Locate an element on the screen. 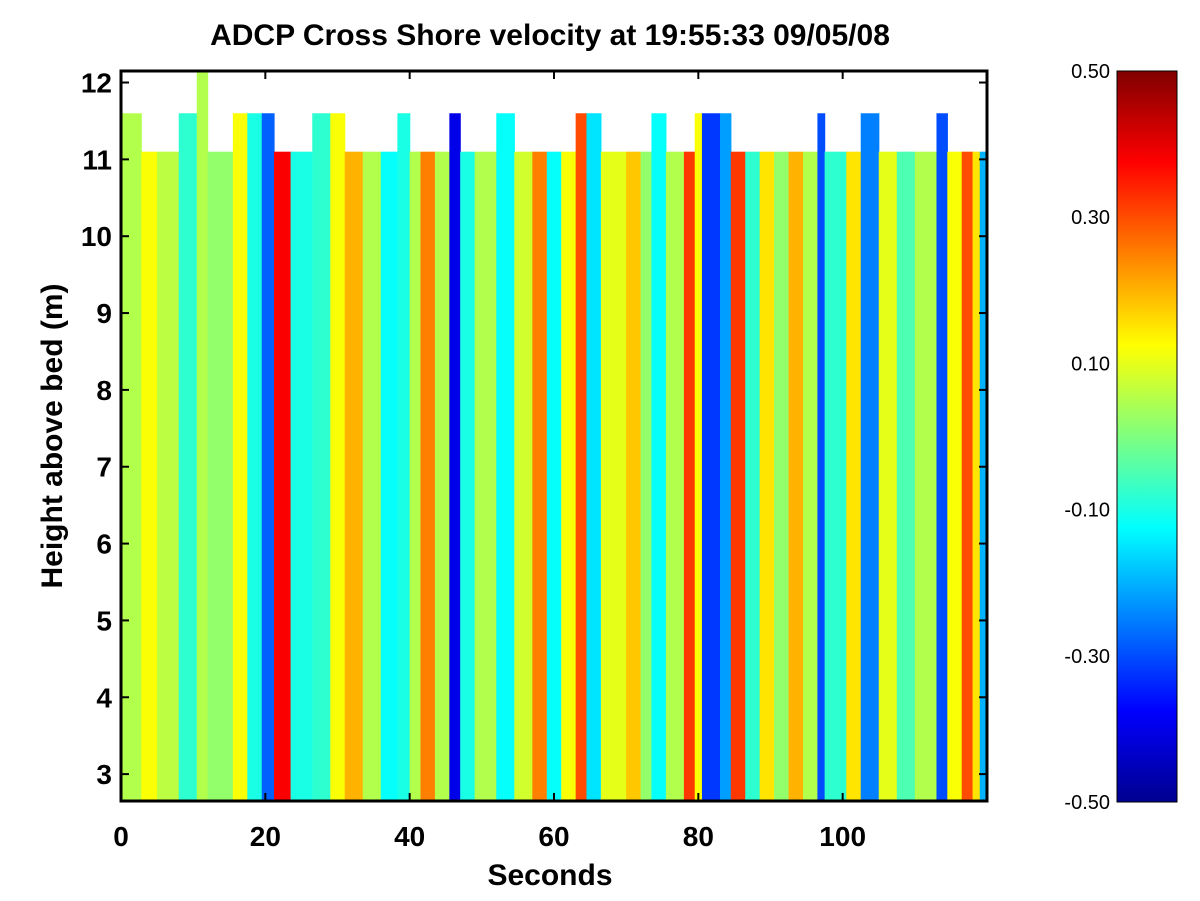  x-tick-label: 60 is located at coordinates (553, 836).